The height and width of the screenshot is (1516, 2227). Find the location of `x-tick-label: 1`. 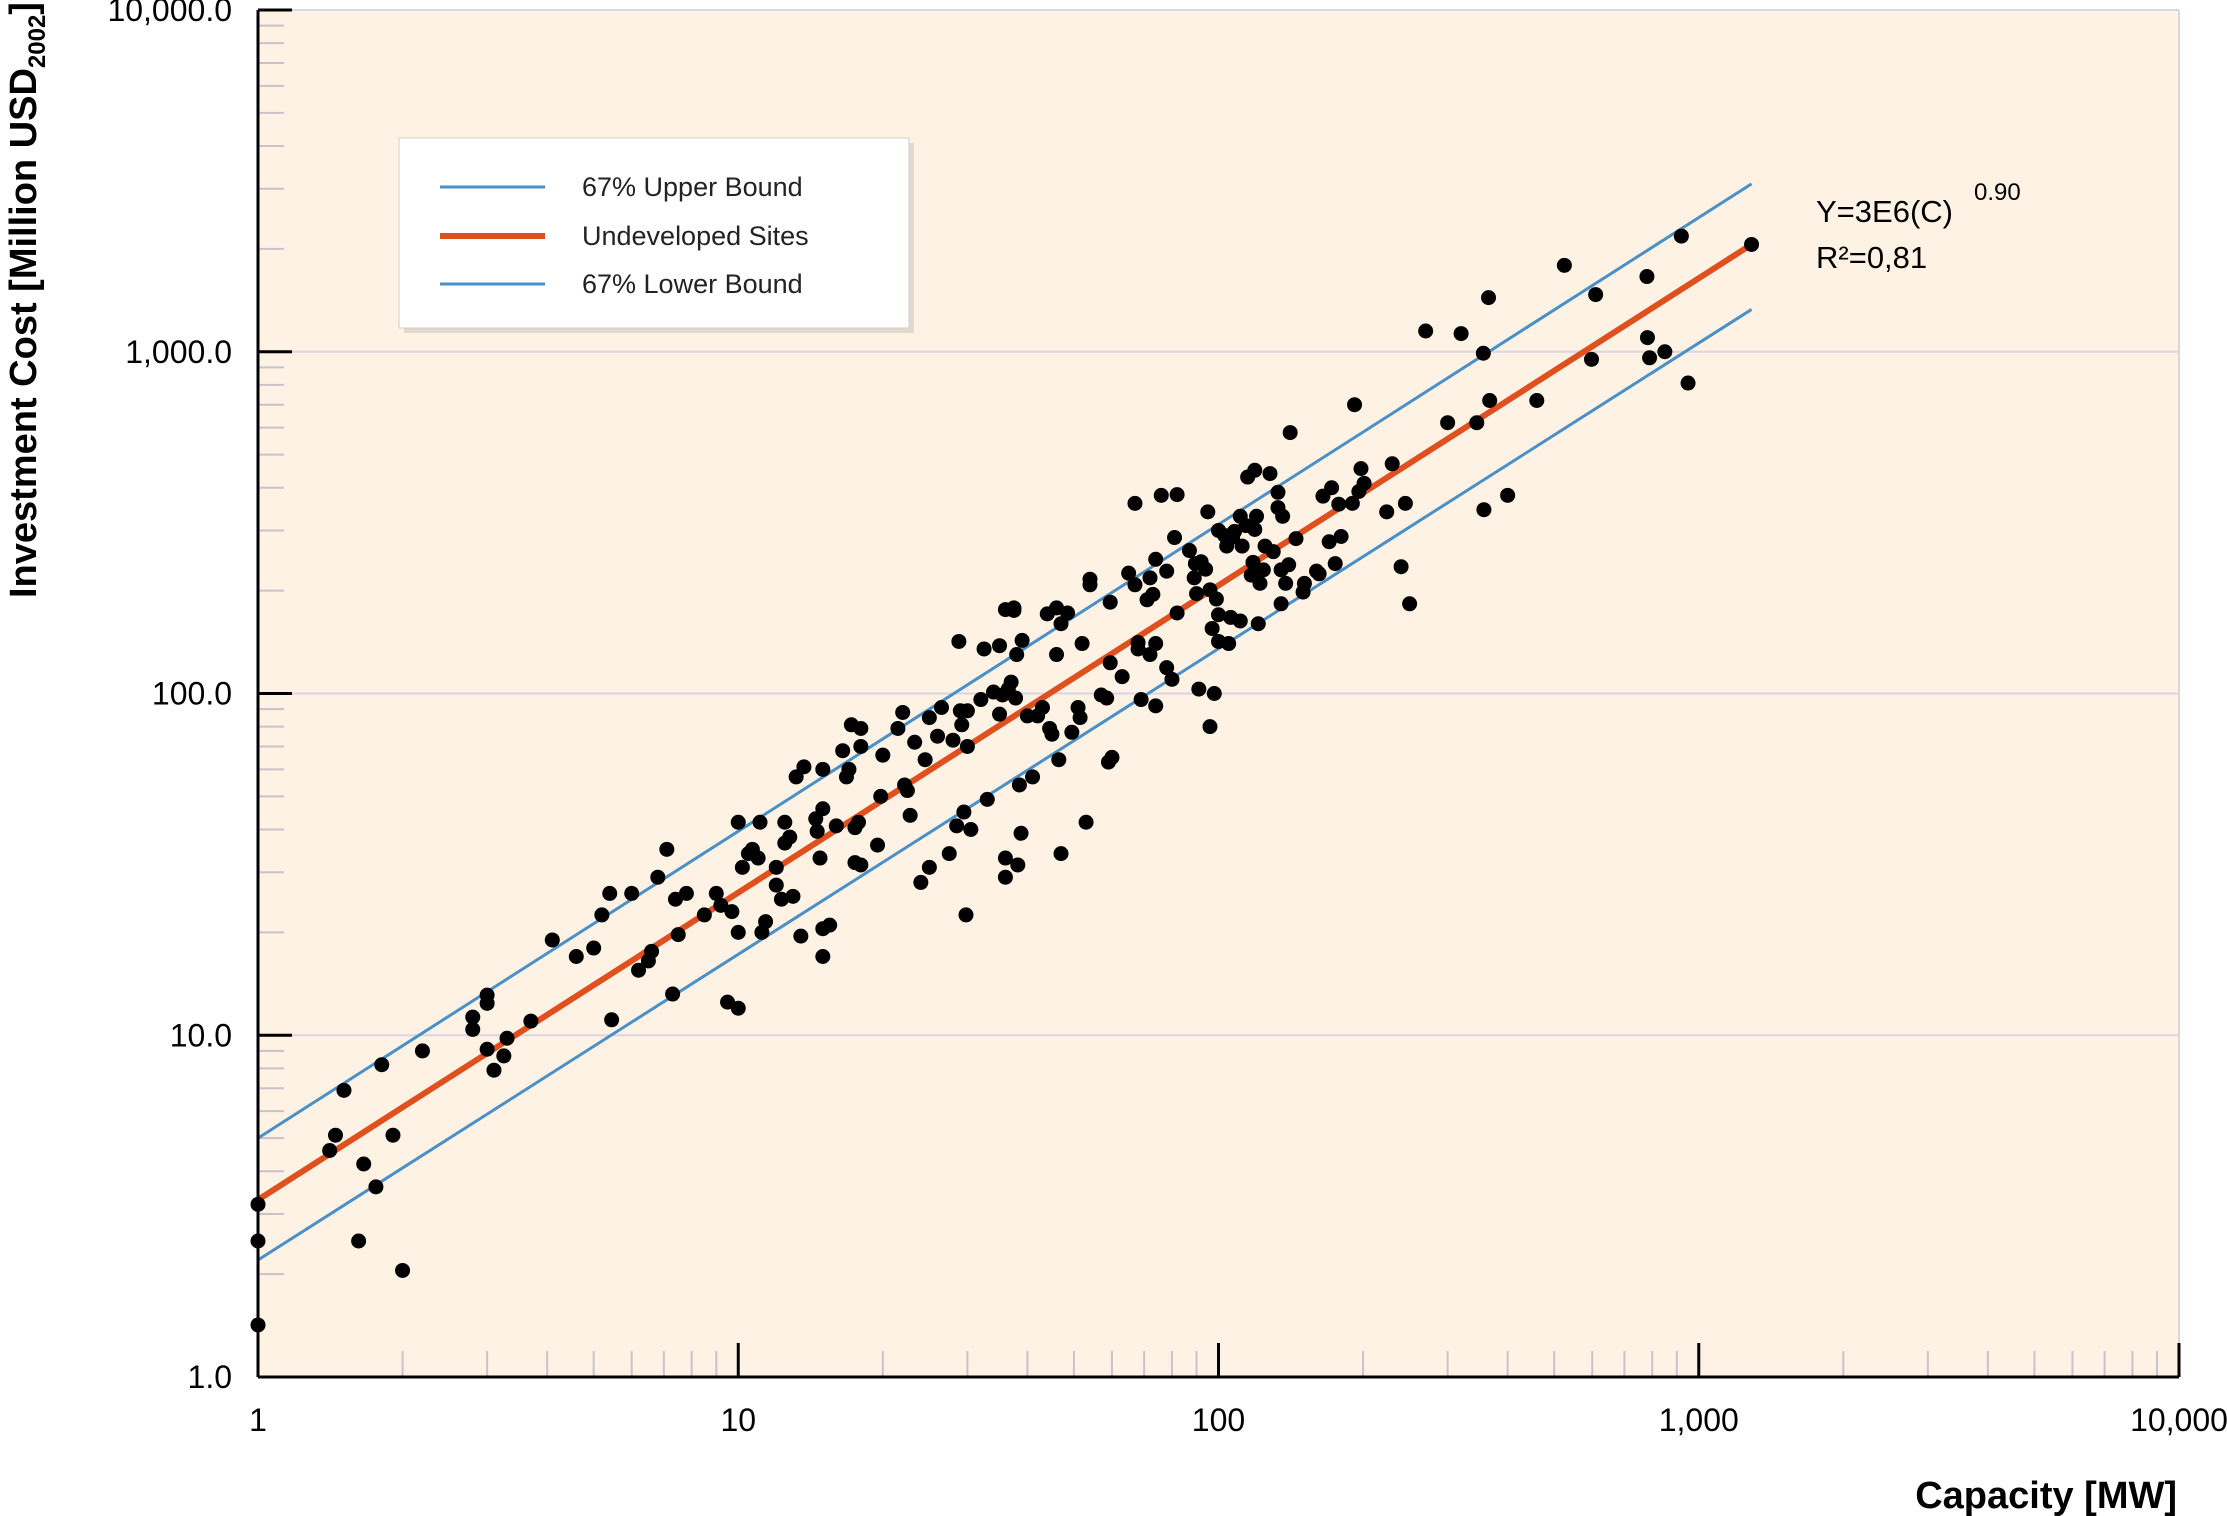

x-tick-label: 1 is located at coordinates (258, 1420).